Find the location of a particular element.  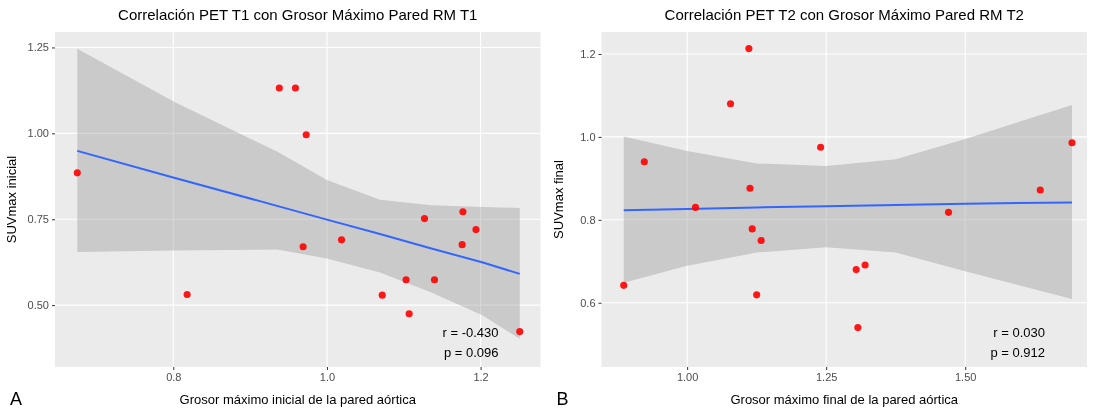

annotation: r = -0.430 is located at coordinates (470, 332).